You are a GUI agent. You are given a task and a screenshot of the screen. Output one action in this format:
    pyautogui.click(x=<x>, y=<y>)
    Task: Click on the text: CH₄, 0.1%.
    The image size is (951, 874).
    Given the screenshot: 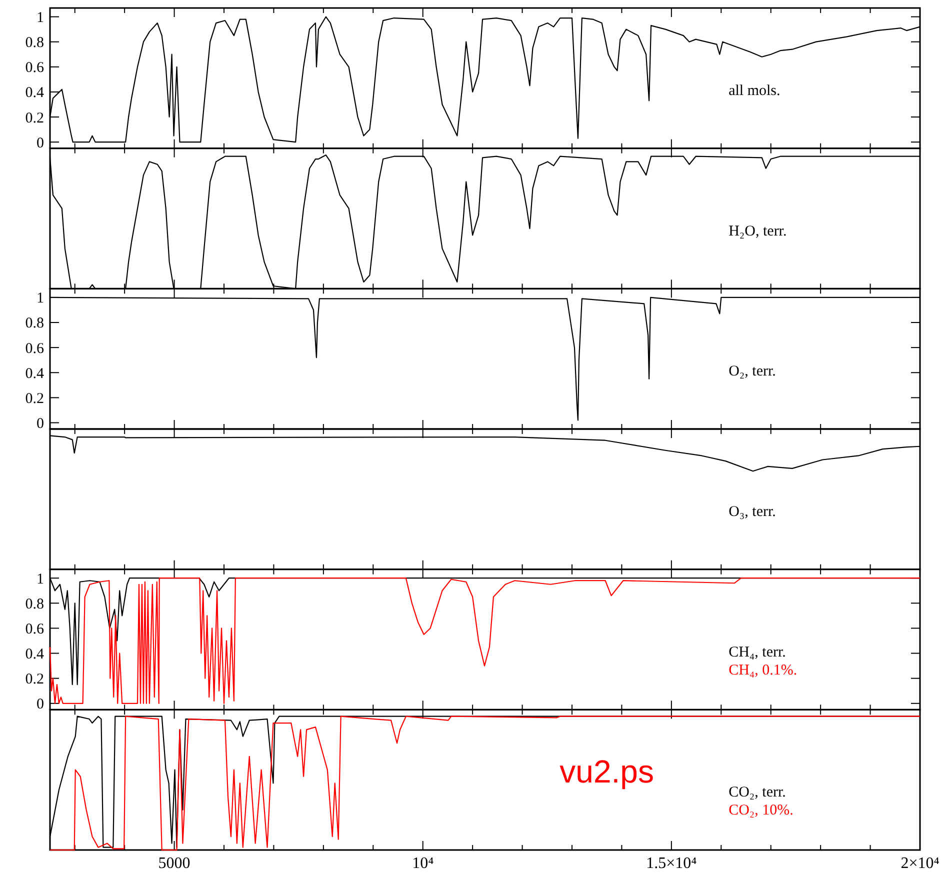 What is the action you would take?
    pyautogui.click(x=763, y=670)
    